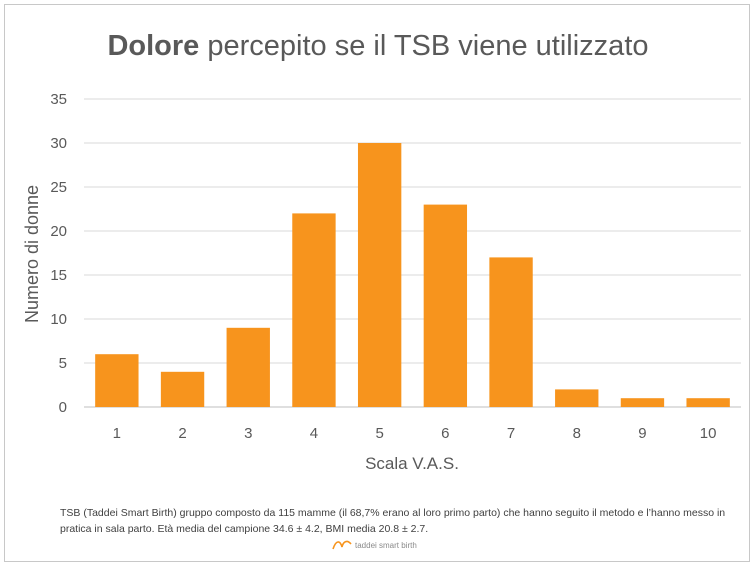 This screenshot has width=756, height=567. What do you see at coordinates (58, 253) in the screenshot?
I see `y-tick-labels: 0 5 10 15 20 25 30 35` at bounding box center [58, 253].